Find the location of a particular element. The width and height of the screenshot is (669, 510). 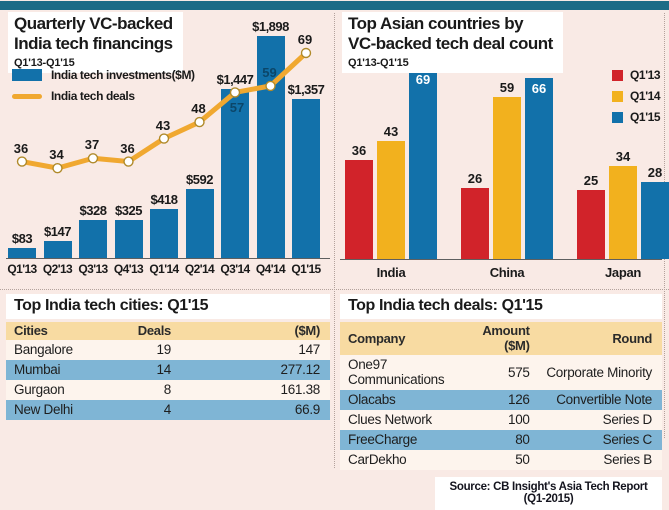

deal-count-label: 59 is located at coordinates (507, 87).